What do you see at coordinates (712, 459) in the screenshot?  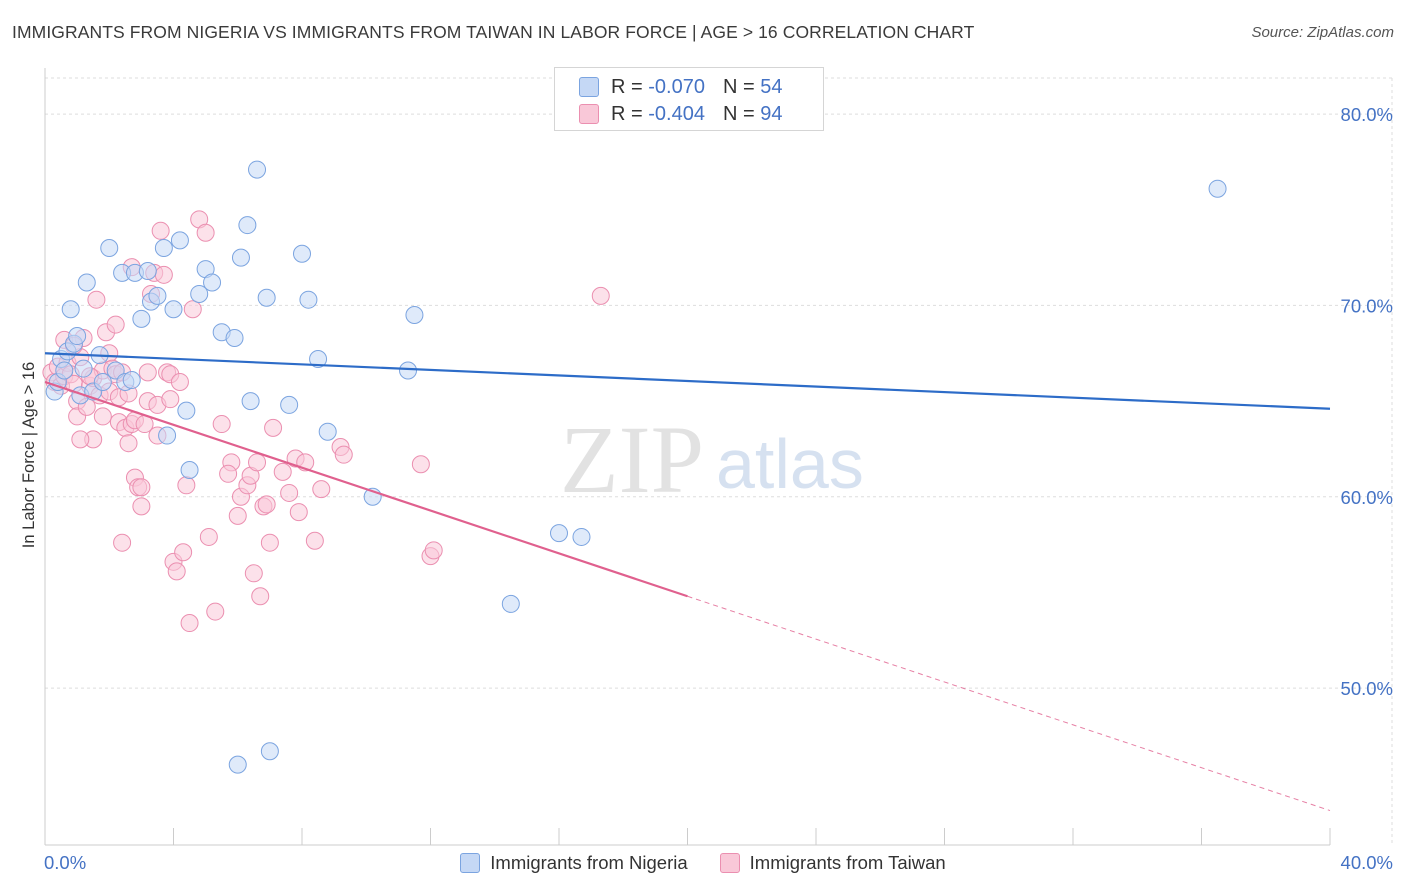 I see `watermark: ZIP atlas` at bounding box center [712, 459].